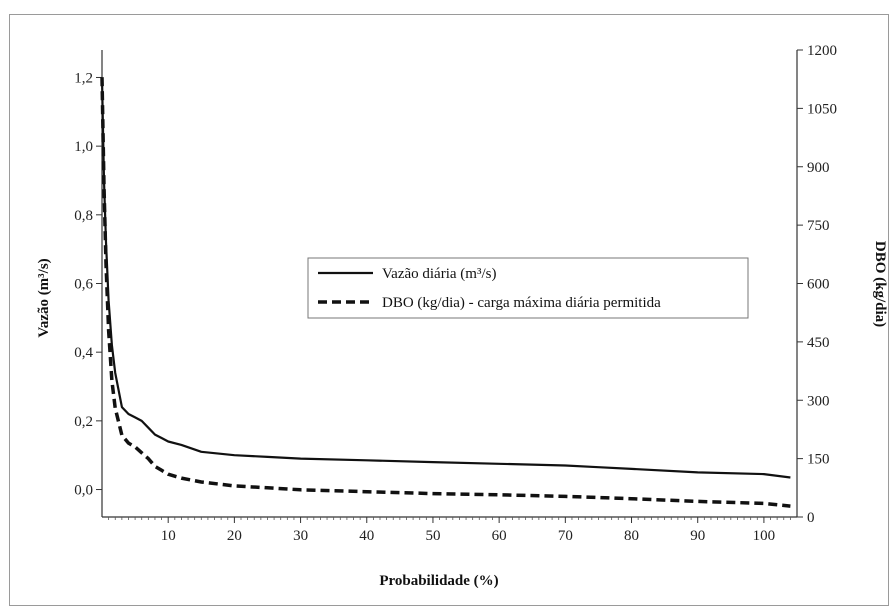 This screenshot has height=607, width=896. What do you see at coordinates (234, 536) in the screenshot?
I see `x-tick-label: 20` at bounding box center [234, 536].